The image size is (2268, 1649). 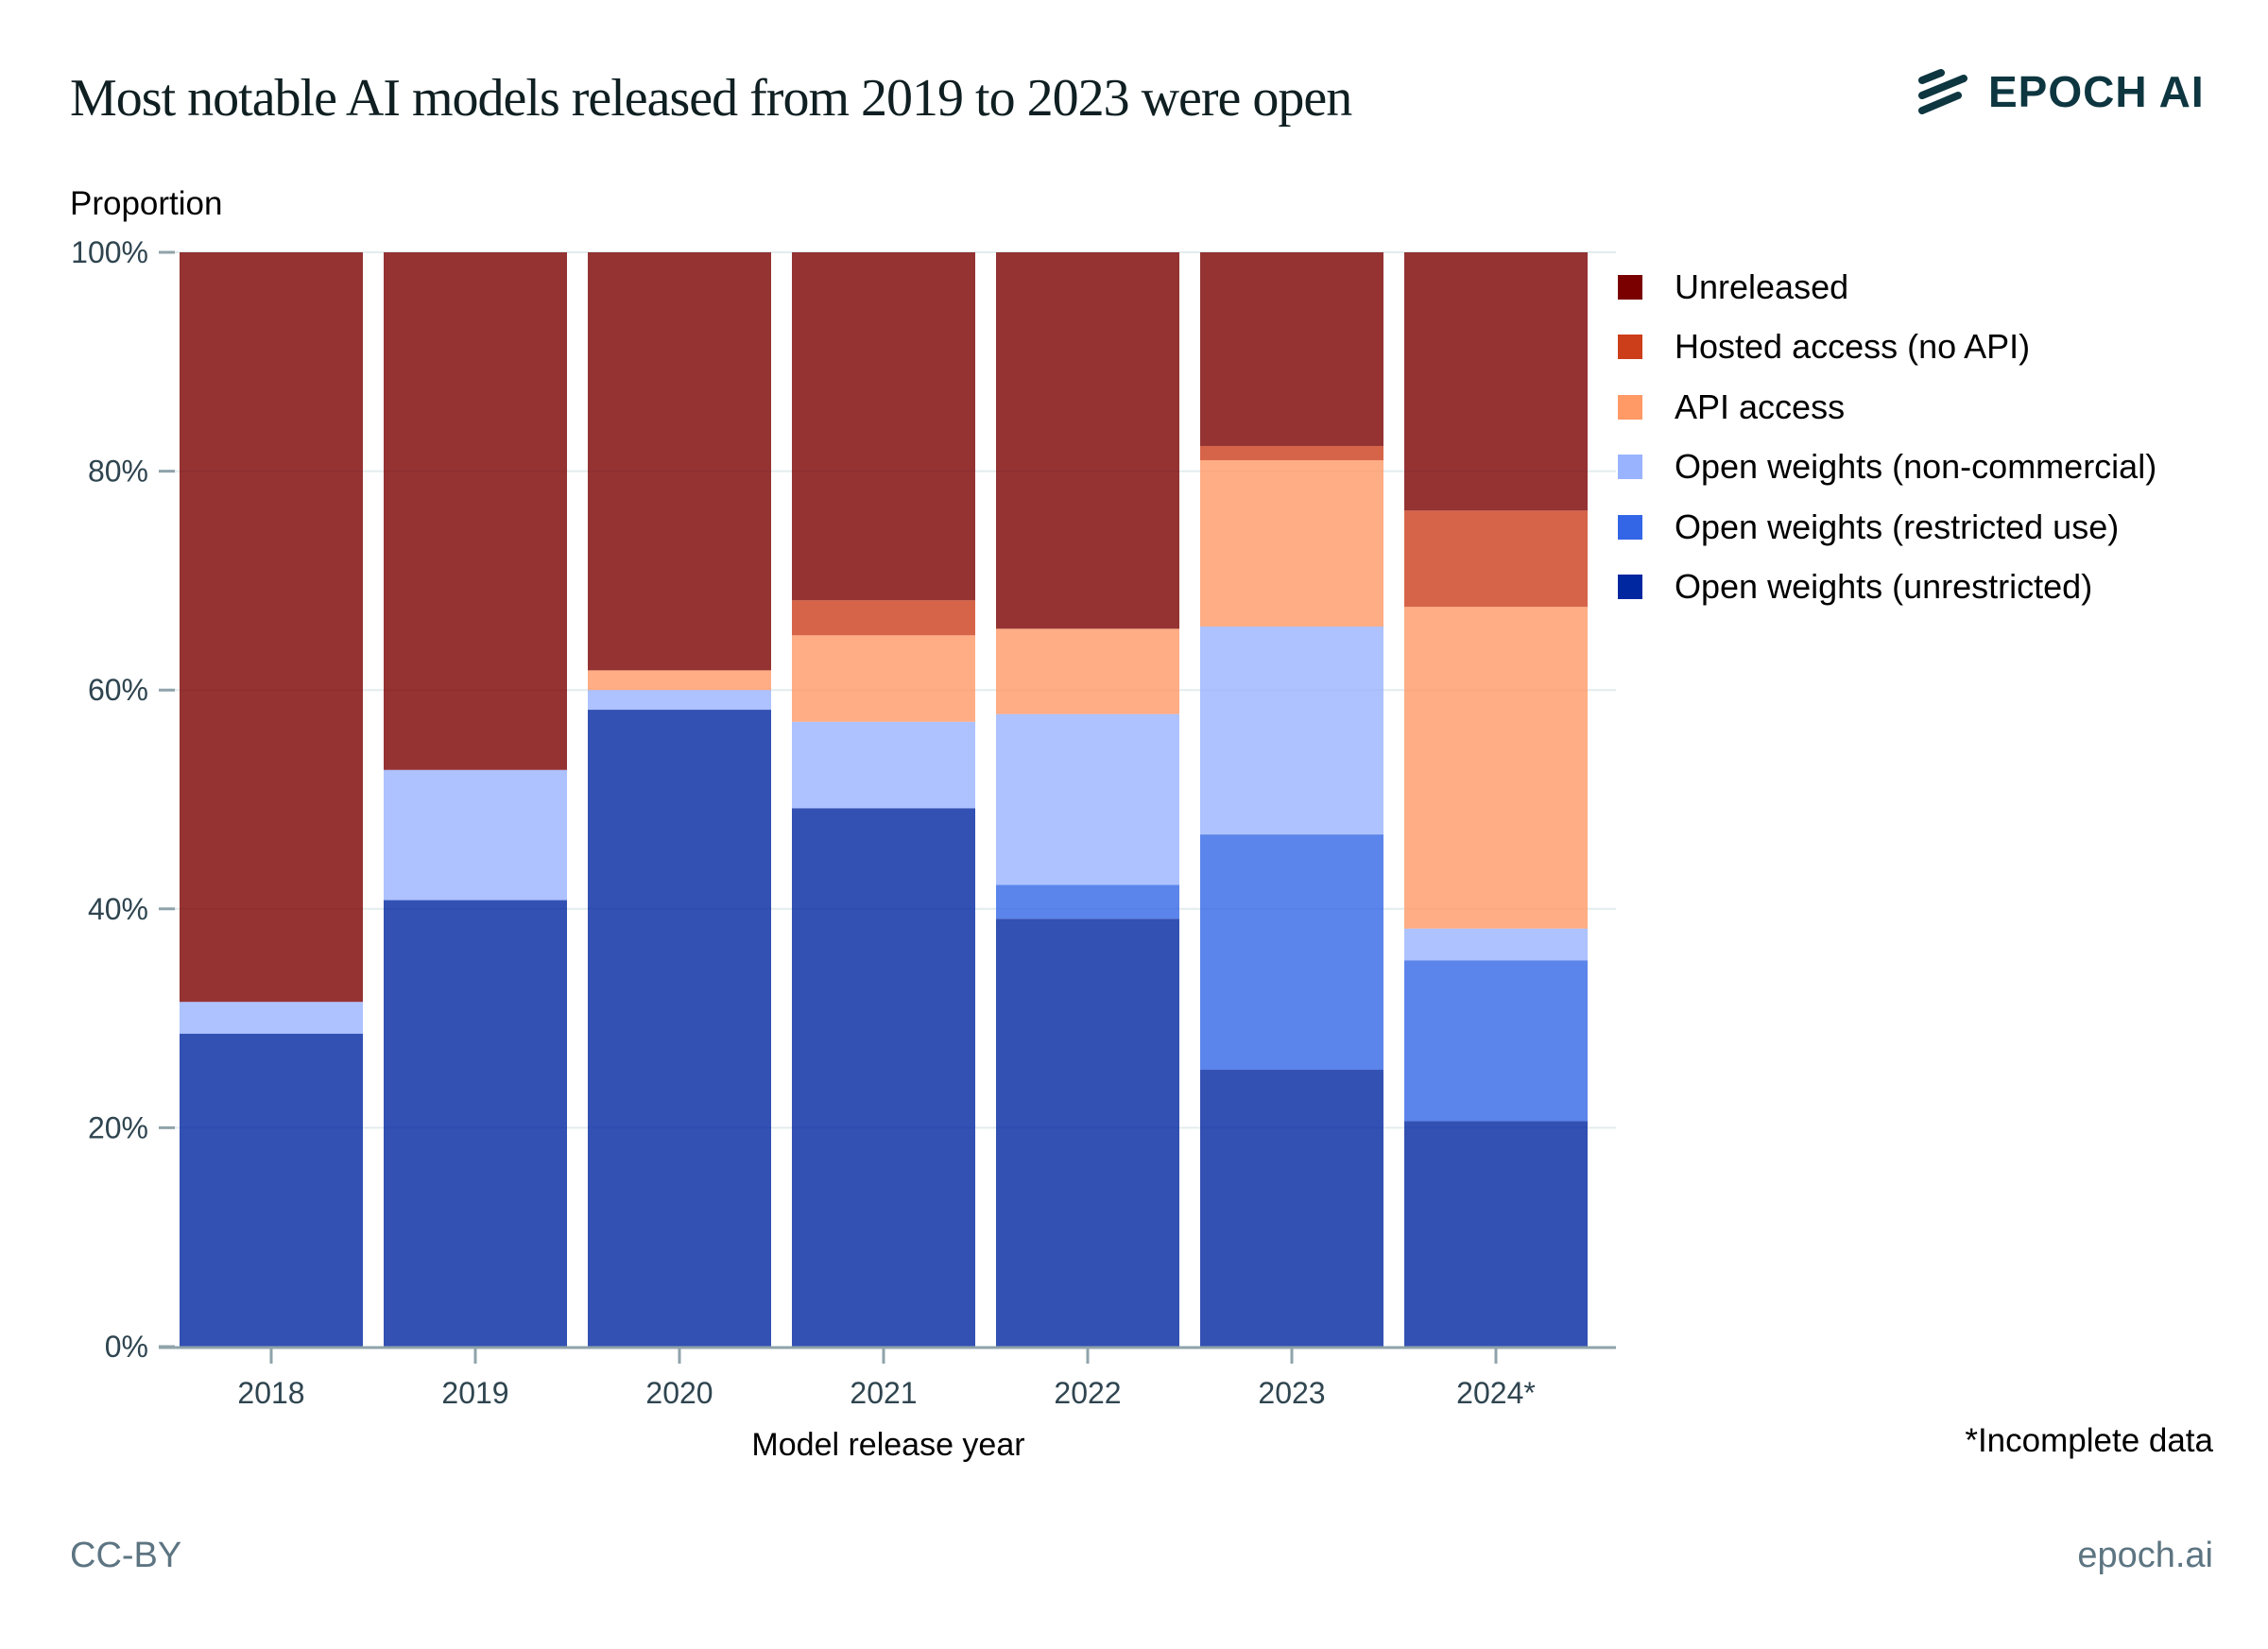 I want to click on epoch-ai-logo: EPOCH AI, so click(x=2060, y=91).